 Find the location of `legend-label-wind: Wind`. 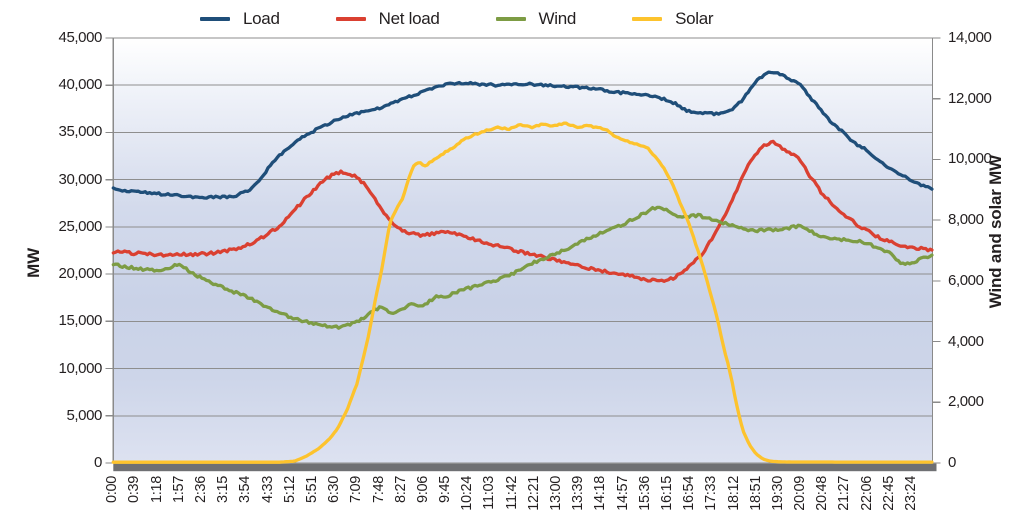

legend-label-wind: Wind is located at coordinates (557, 18).